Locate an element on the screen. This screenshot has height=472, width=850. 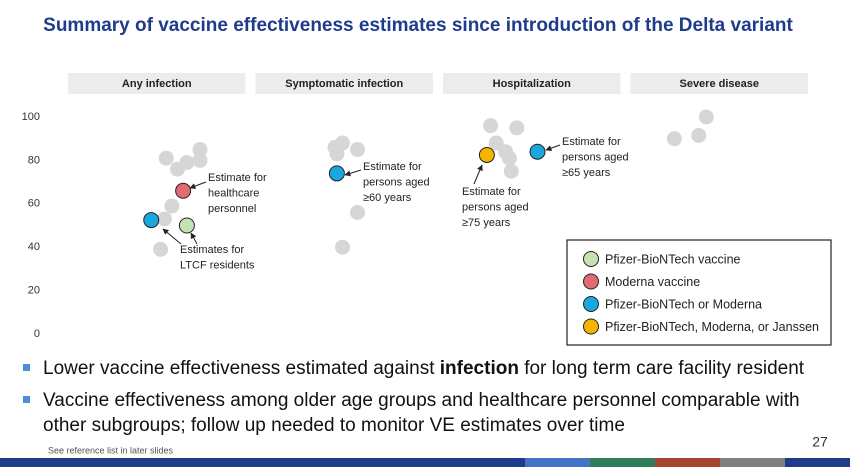
legend-label: Pfizer-BioNTech or Moderna is located at coordinates (683, 304).